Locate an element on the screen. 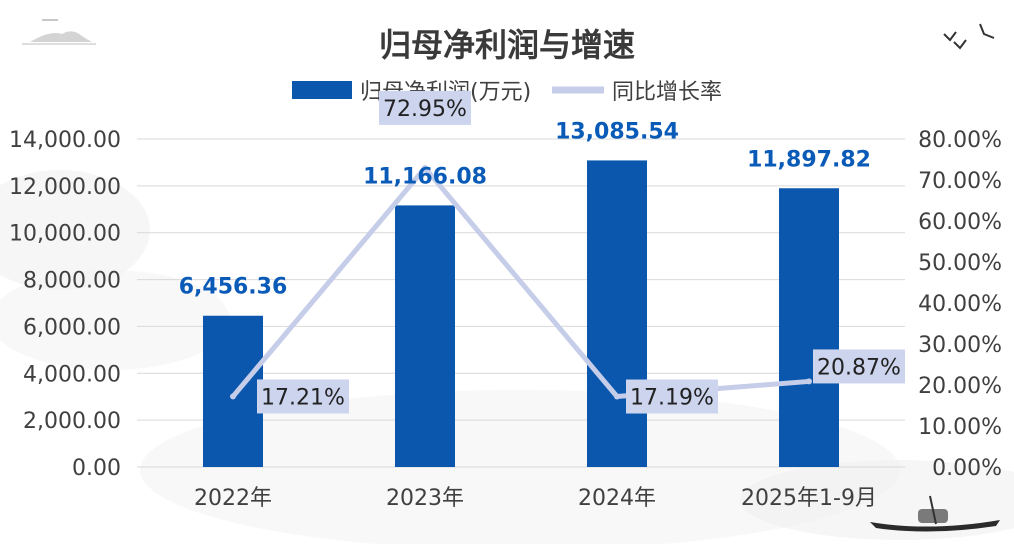 The image size is (1014, 544). line-data-label: 17.19% is located at coordinates (672, 398).